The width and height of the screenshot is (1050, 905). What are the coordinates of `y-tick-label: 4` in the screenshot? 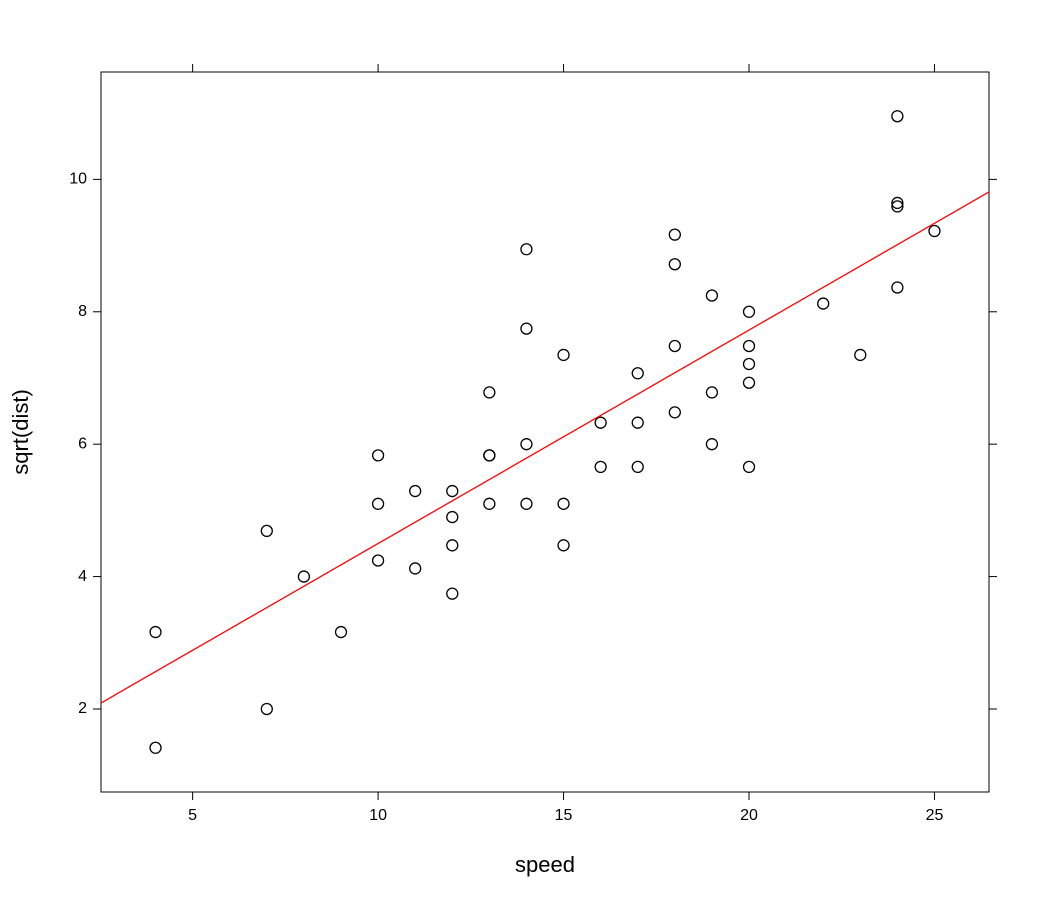 It's located at (82, 576).